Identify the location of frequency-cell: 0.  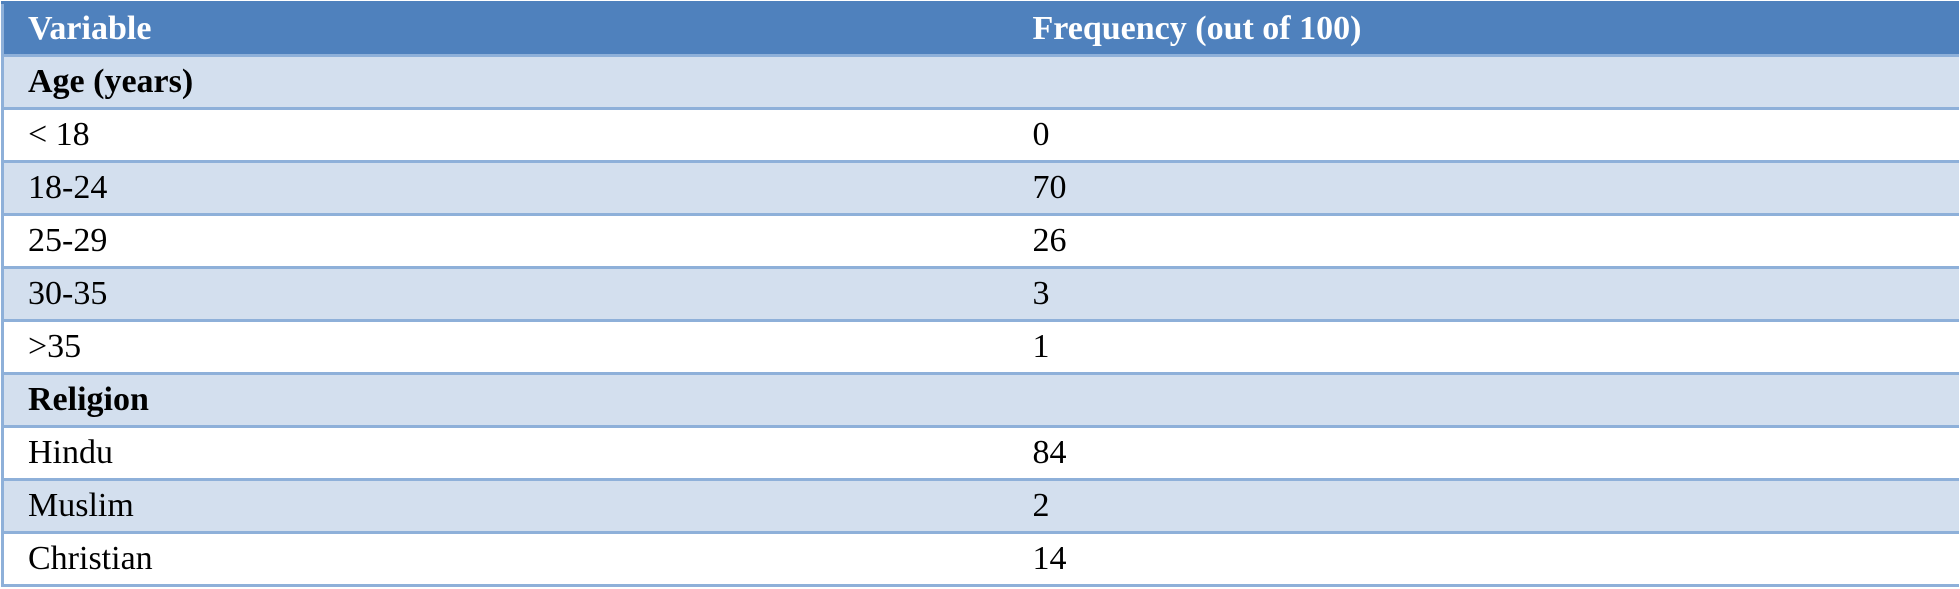
(1483, 134).